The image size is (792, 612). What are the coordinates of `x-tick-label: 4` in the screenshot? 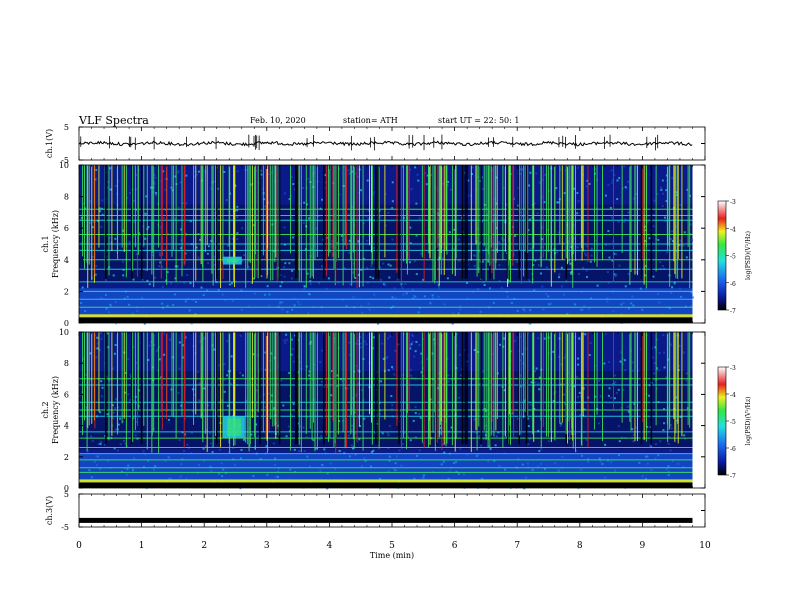 It's located at (330, 546).